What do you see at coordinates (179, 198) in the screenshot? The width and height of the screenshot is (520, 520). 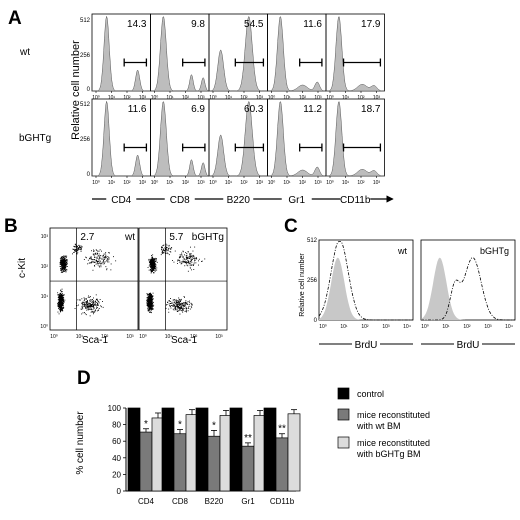 I see `marker-label-bg` at bounding box center [179, 198].